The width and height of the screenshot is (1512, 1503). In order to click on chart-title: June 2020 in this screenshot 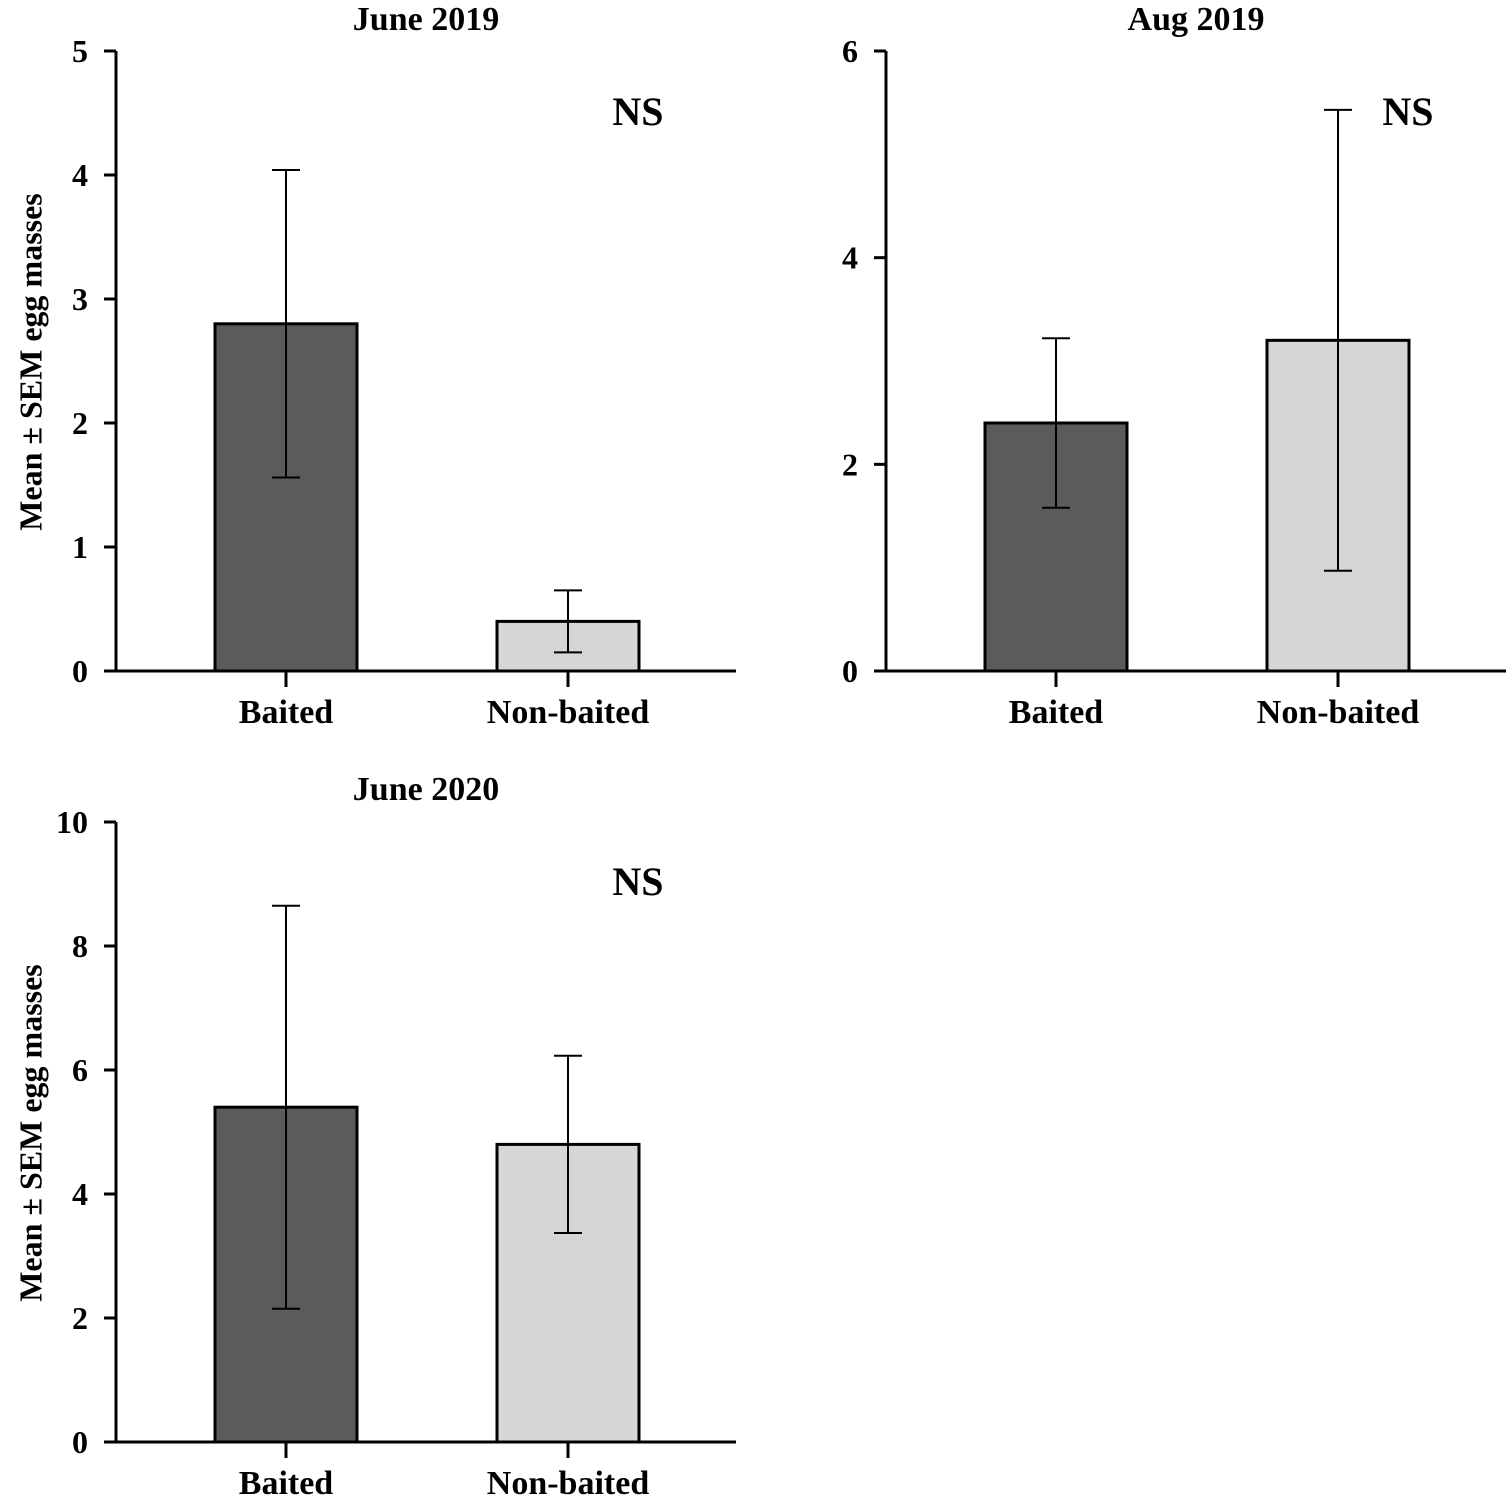, I will do `click(426, 789)`.